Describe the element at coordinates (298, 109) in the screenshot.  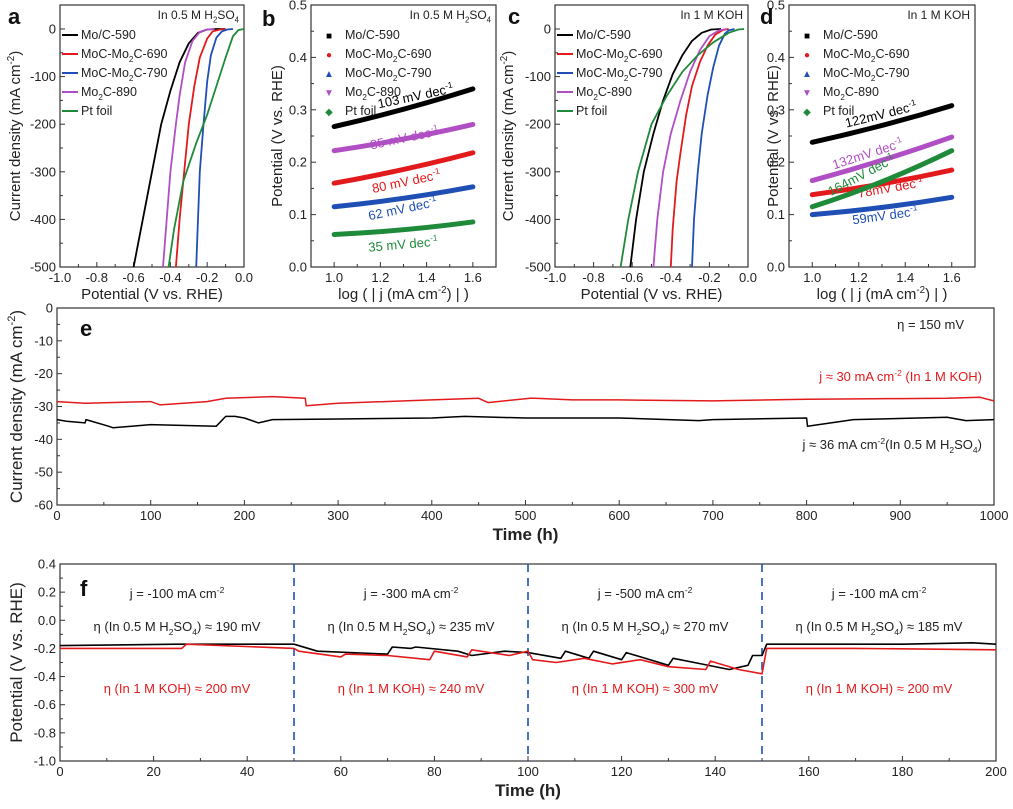
I see `y-tick-label: 0.3` at that location.